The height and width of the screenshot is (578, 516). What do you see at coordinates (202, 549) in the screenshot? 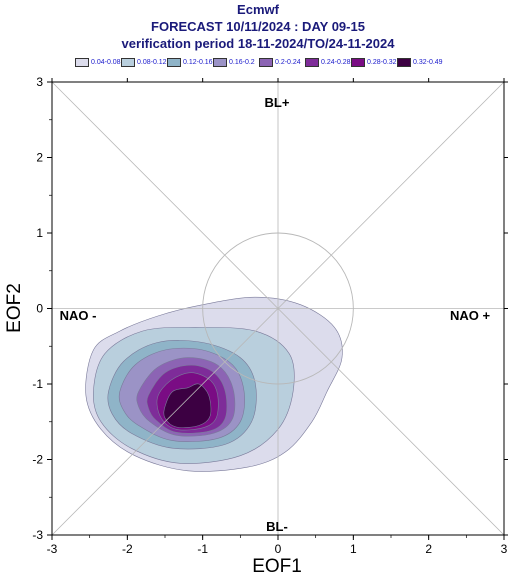
I see `x-tick-label: -1` at bounding box center [202, 549].